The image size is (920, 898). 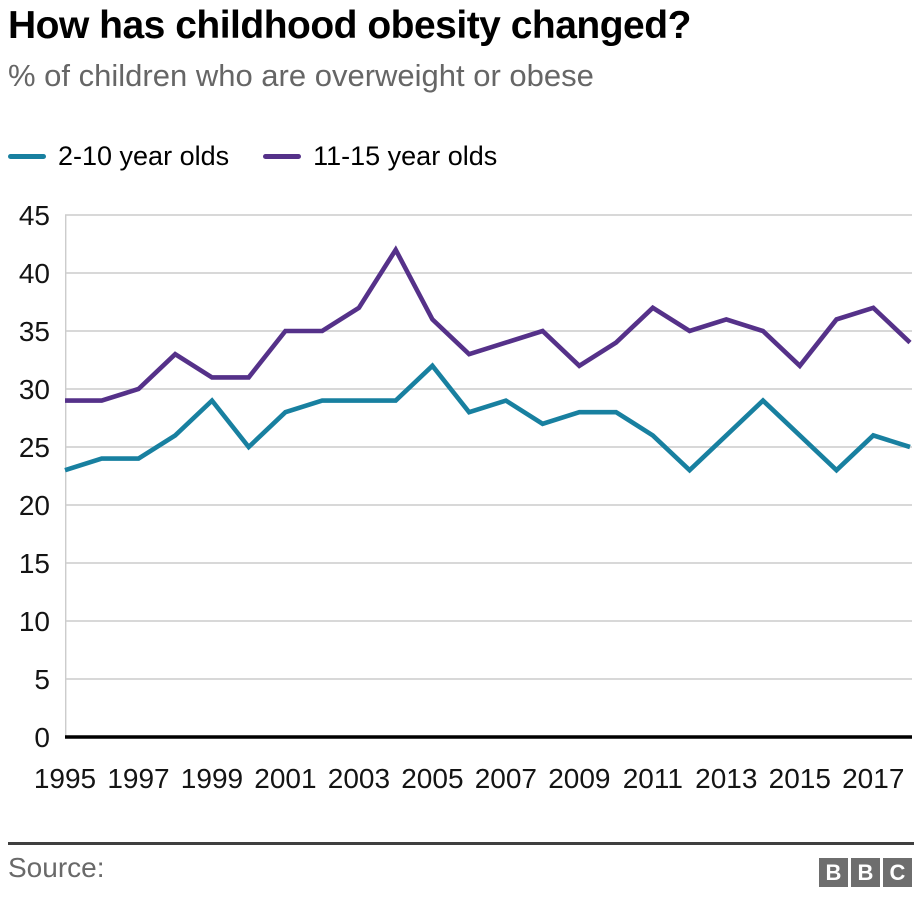 I want to click on y-tick-label: 5, so click(x=42, y=679).